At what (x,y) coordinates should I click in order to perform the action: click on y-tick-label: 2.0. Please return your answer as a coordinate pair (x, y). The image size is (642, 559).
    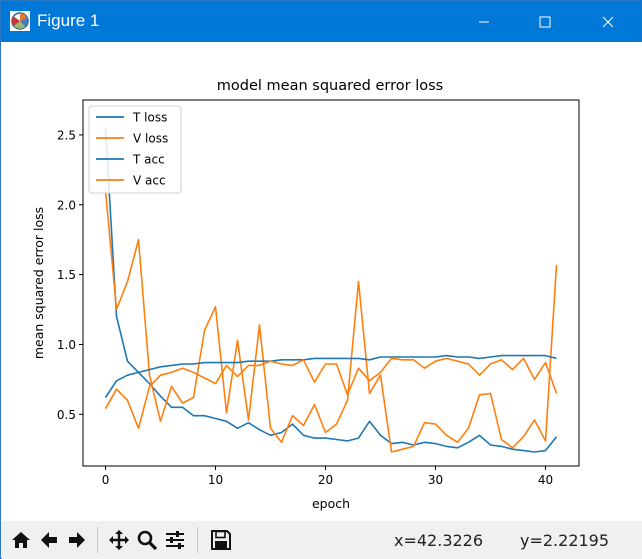
    Looking at the image, I should click on (66, 205).